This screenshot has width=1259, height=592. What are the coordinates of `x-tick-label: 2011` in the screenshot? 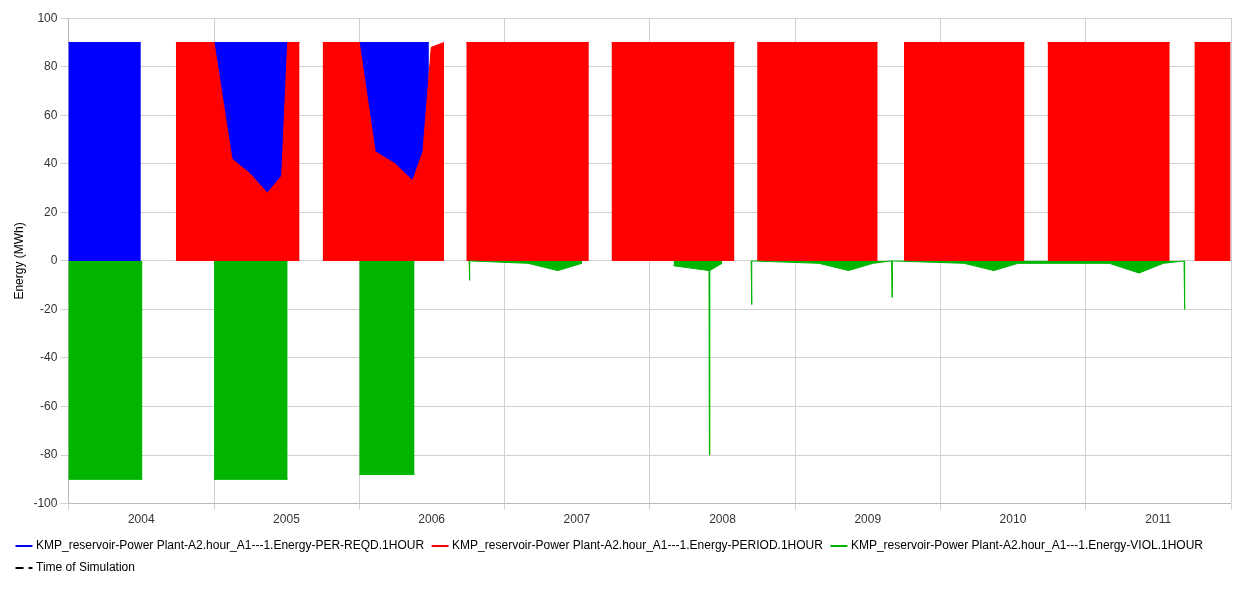 It's located at (1158, 519).